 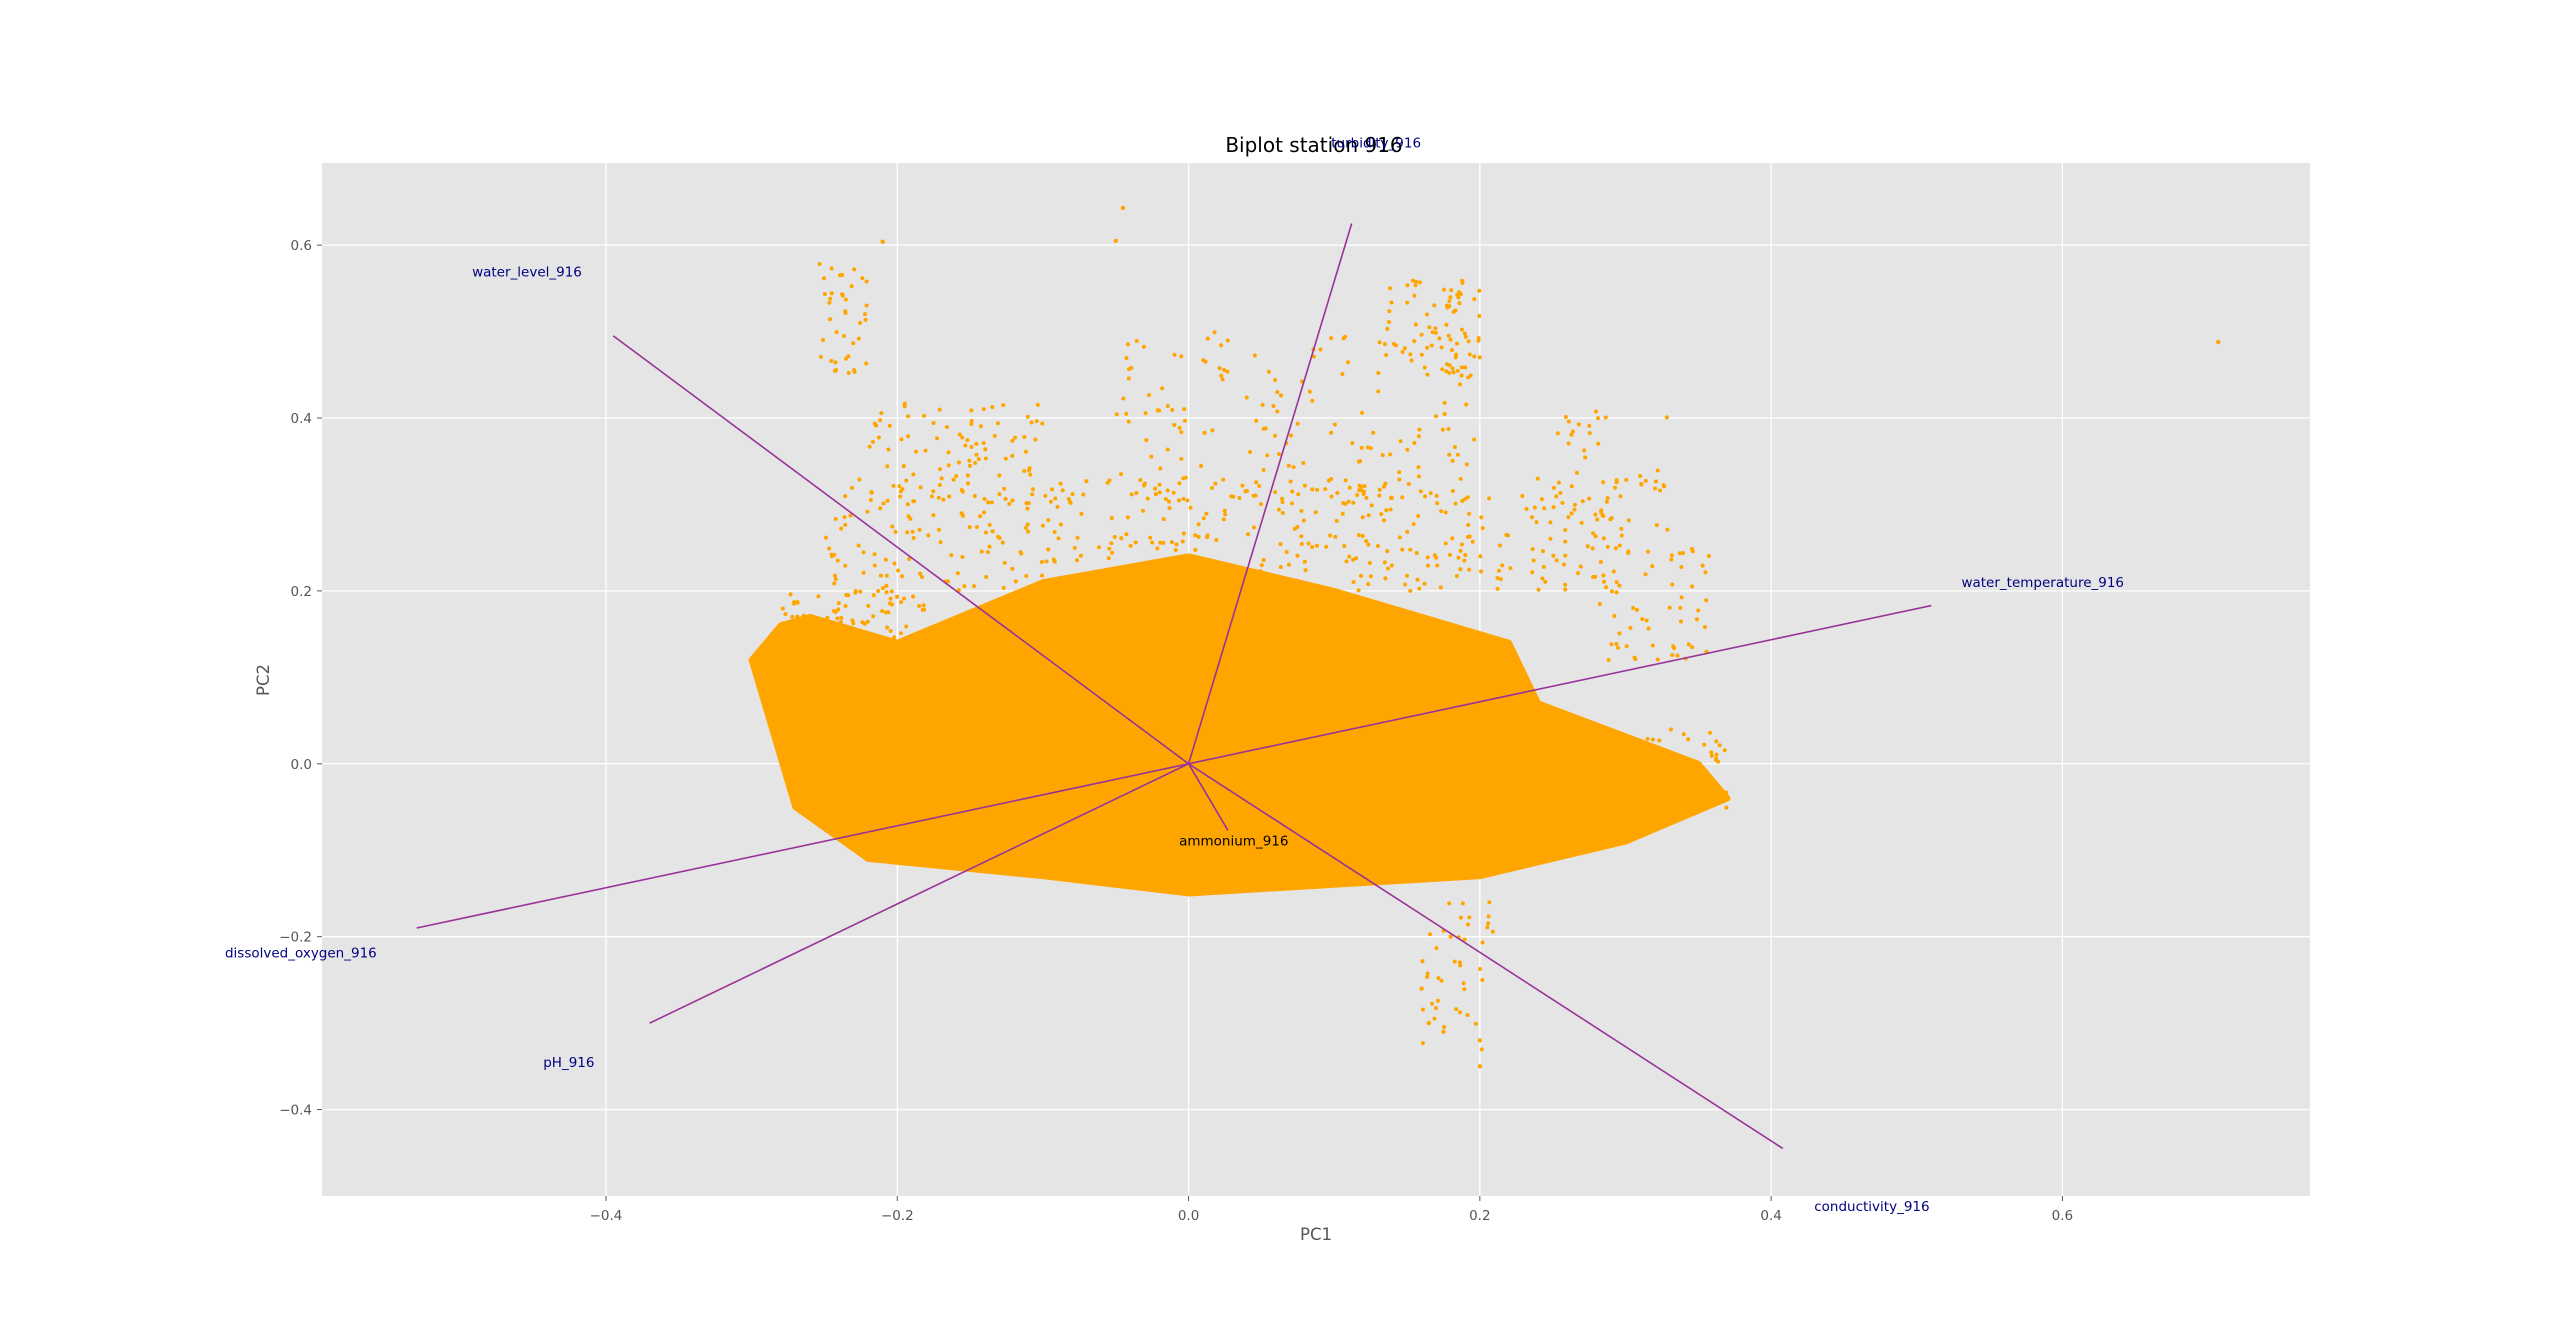 What do you see at coordinates (606, 1216) in the screenshot?
I see `x-tick-label: −0.4` at bounding box center [606, 1216].